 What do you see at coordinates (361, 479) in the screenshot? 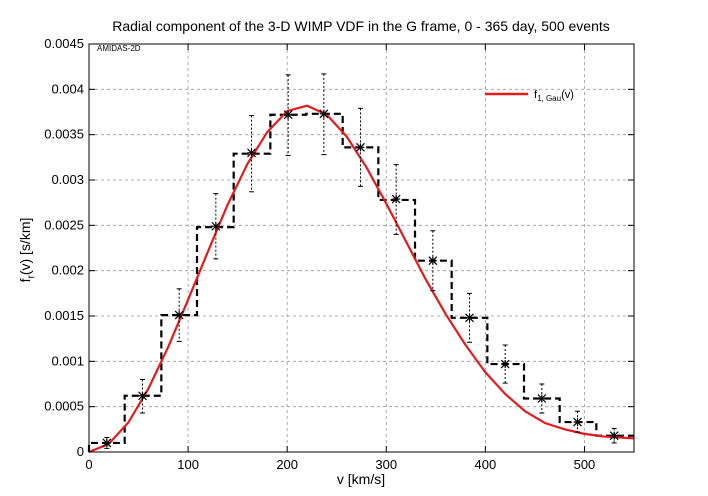
I see `x-axis-label: v [km/s]` at bounding box center [361, 479].